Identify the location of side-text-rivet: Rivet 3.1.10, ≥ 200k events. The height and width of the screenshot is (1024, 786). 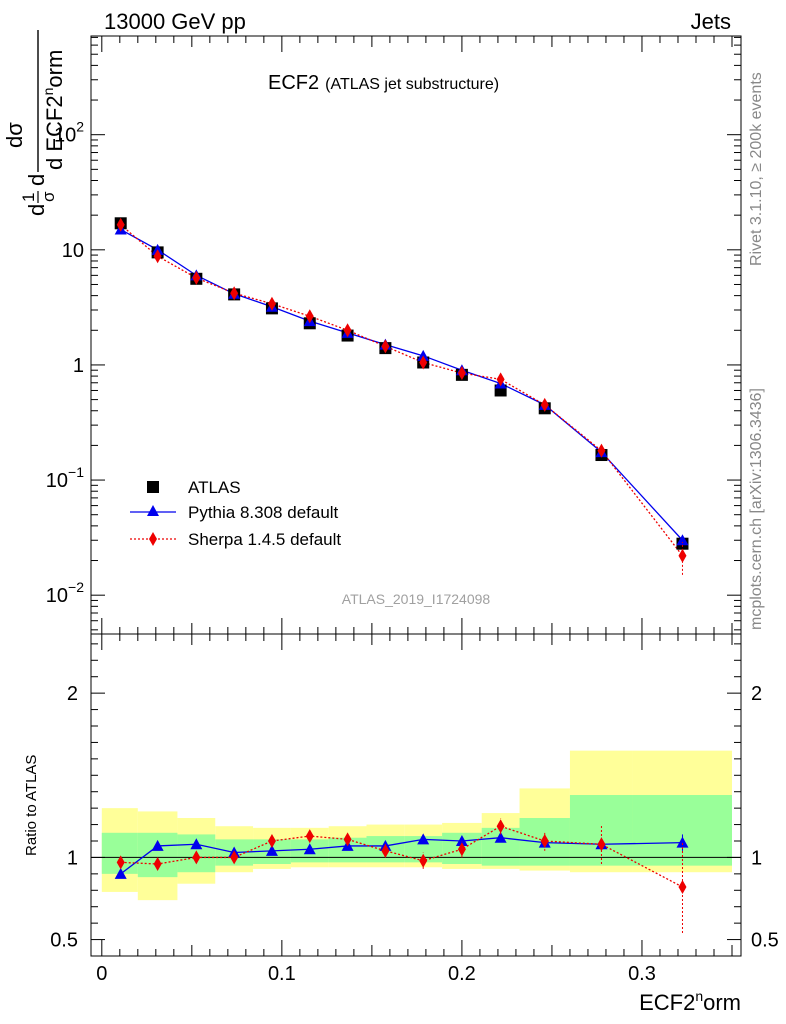
(756, 169).